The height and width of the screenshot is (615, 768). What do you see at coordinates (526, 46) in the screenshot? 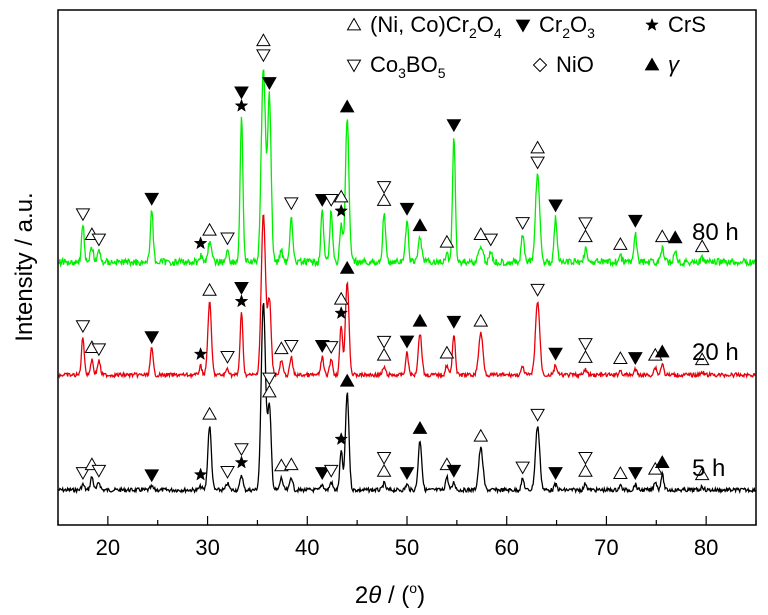
I see `legend: (Ni, Co)Cr2O4 Cr2O3 CrS Co3BO5 NiO γ` at bounding box center [526, 46].